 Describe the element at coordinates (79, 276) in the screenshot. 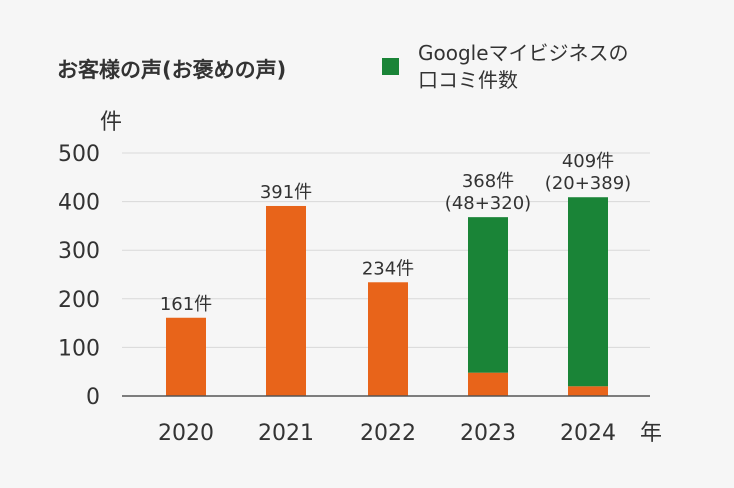

I see `y-axis-ticks: 0 100 200 300 400 500` at that location.